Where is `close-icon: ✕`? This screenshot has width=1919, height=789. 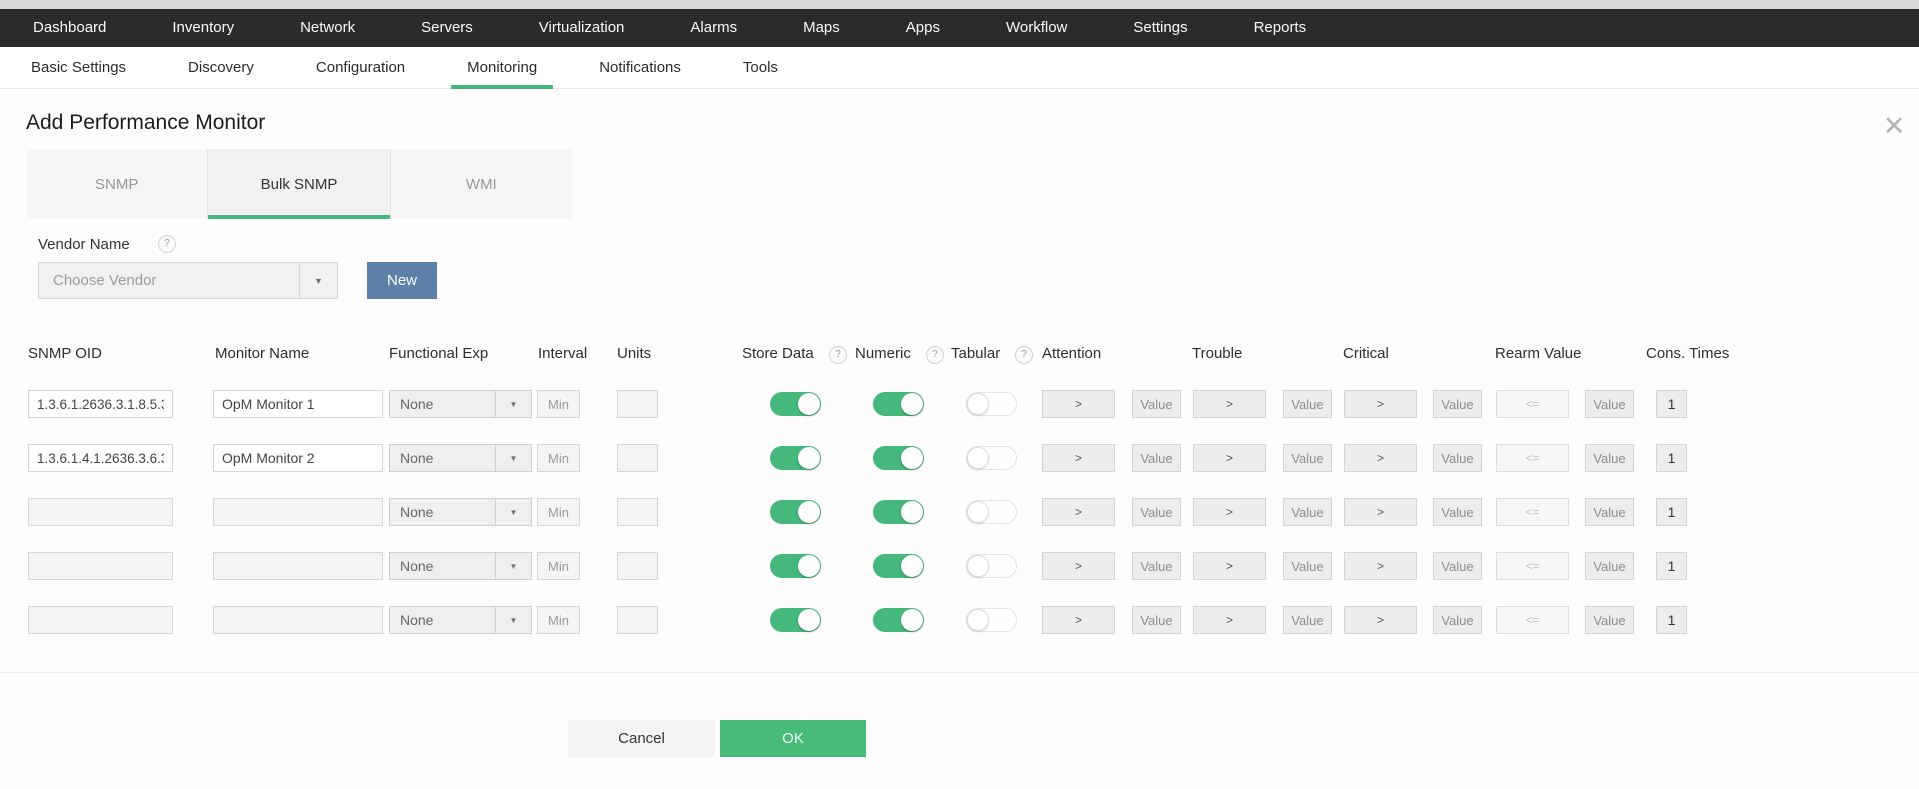 close-icon: ✕ is located at coordinates (1894, 125).